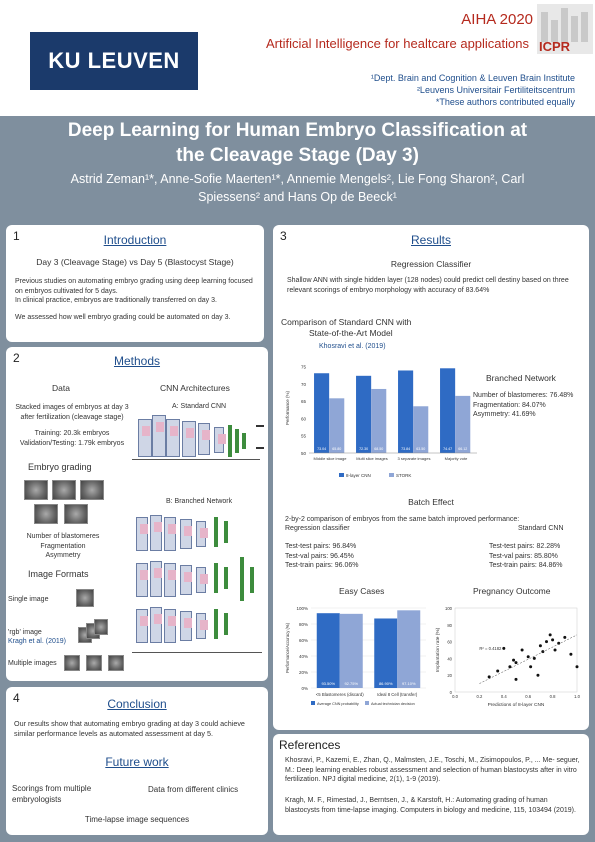 This screenshot has height=842, width=595. What do you see at coordinates (449, 625) in the screenshot?
I see `y-tick-label: 80` at bounding box center [449, 625].